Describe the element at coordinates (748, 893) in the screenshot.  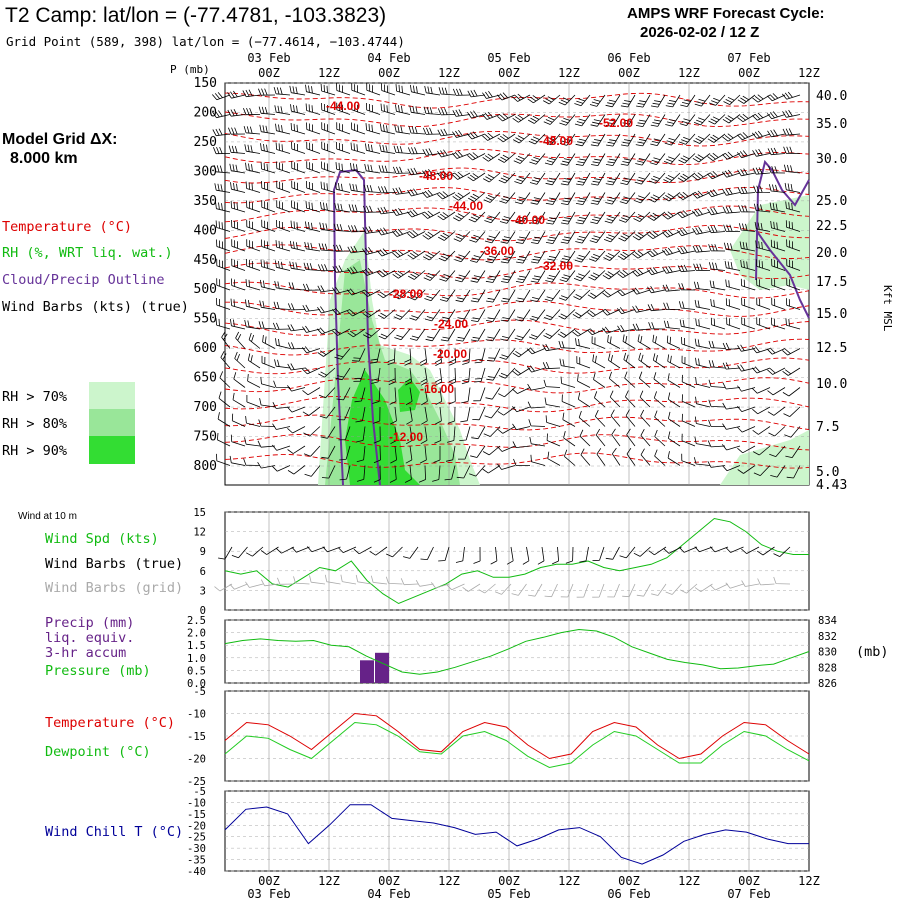
I see `bottom-date-label: 07 Feb` at that location.